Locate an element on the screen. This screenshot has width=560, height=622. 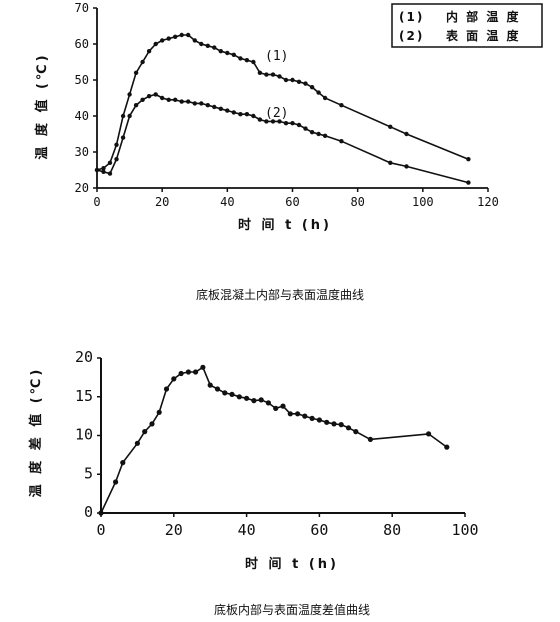
y-tick-label: 10 is located at coordinates (84, 435).